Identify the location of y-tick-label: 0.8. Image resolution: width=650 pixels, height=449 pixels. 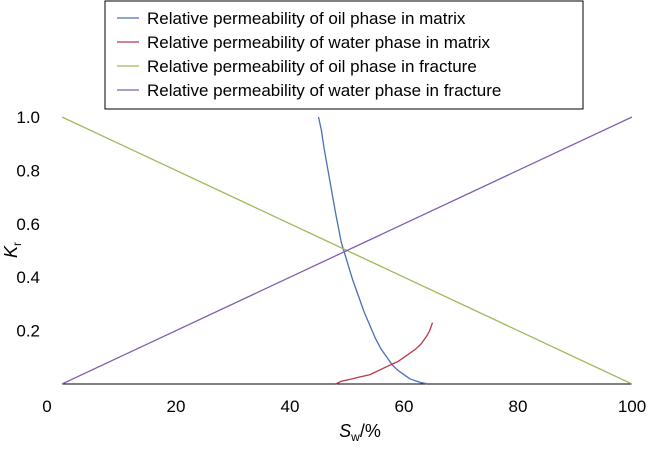
(28, 170).